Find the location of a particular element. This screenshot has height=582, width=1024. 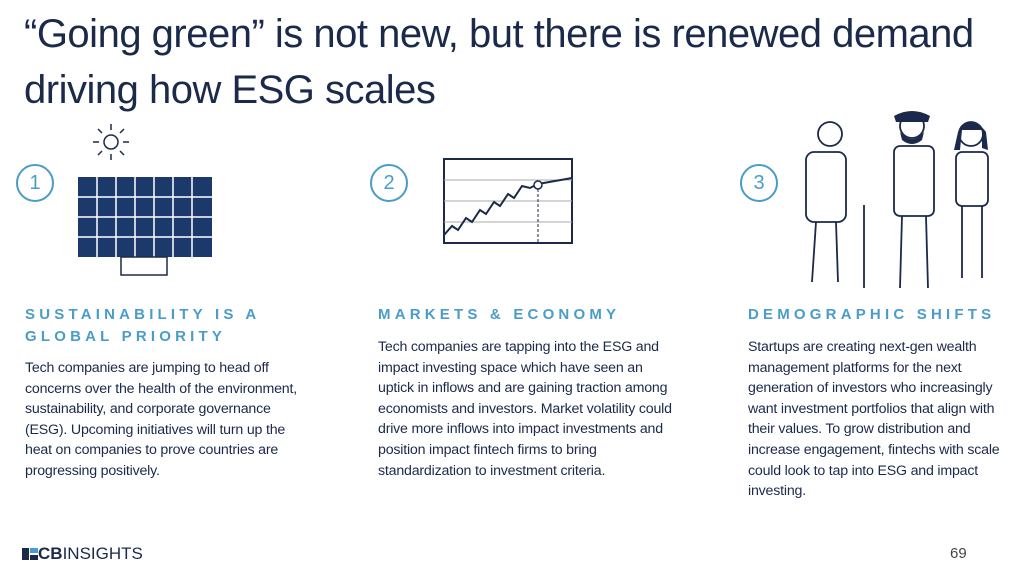

page-number: 69 is located at coordinates (958, 553).